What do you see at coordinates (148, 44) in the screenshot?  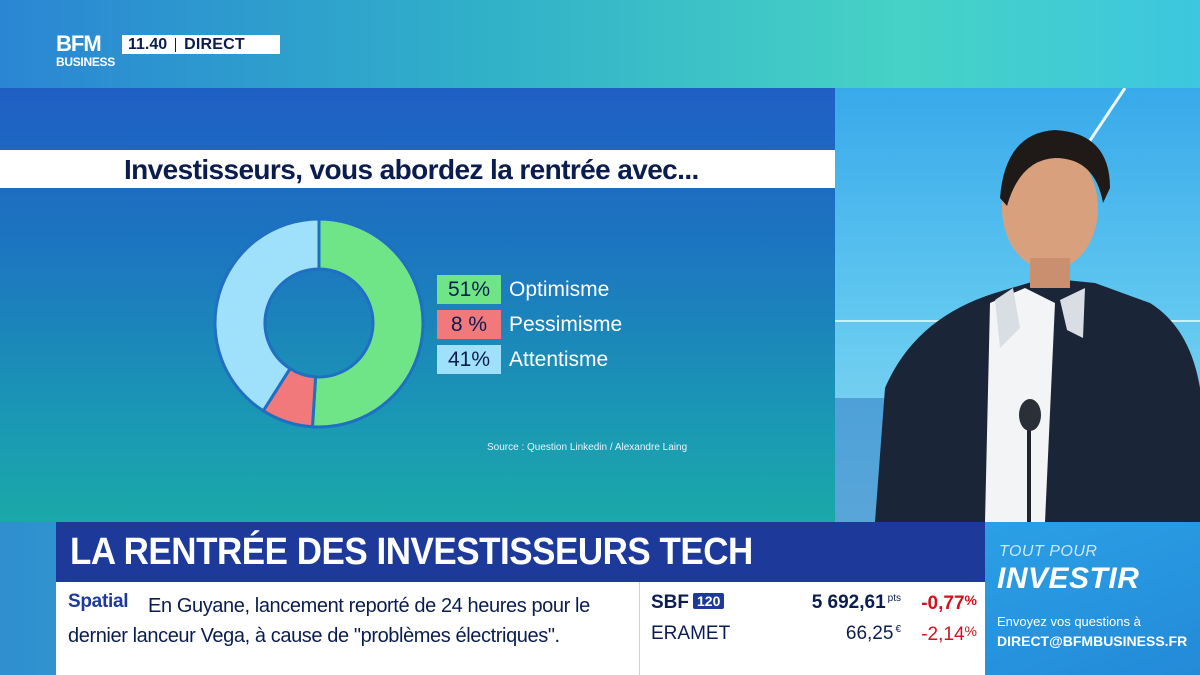 I see `clock-time: 11.40` at bounding box center [148, 44].